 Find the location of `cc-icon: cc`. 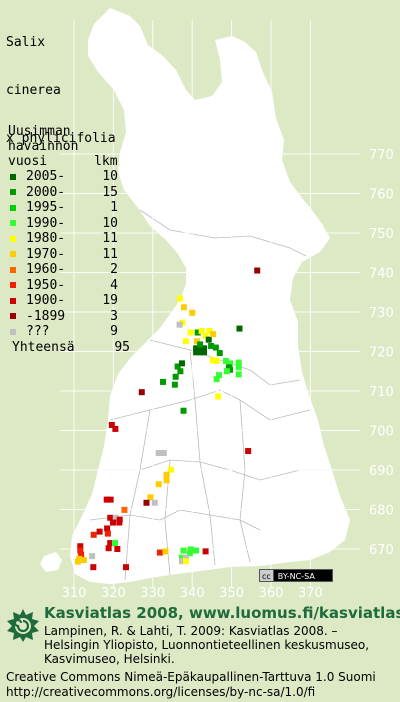

cc-icon: cc is located at coordinates (267, 575).